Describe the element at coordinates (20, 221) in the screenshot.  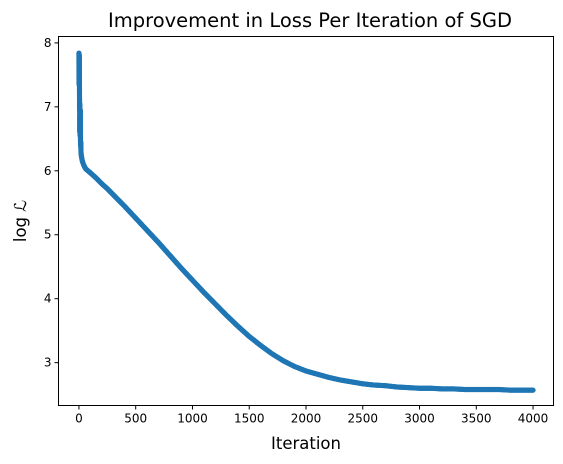
I see `y-axis-label: log ℒ` at that location.